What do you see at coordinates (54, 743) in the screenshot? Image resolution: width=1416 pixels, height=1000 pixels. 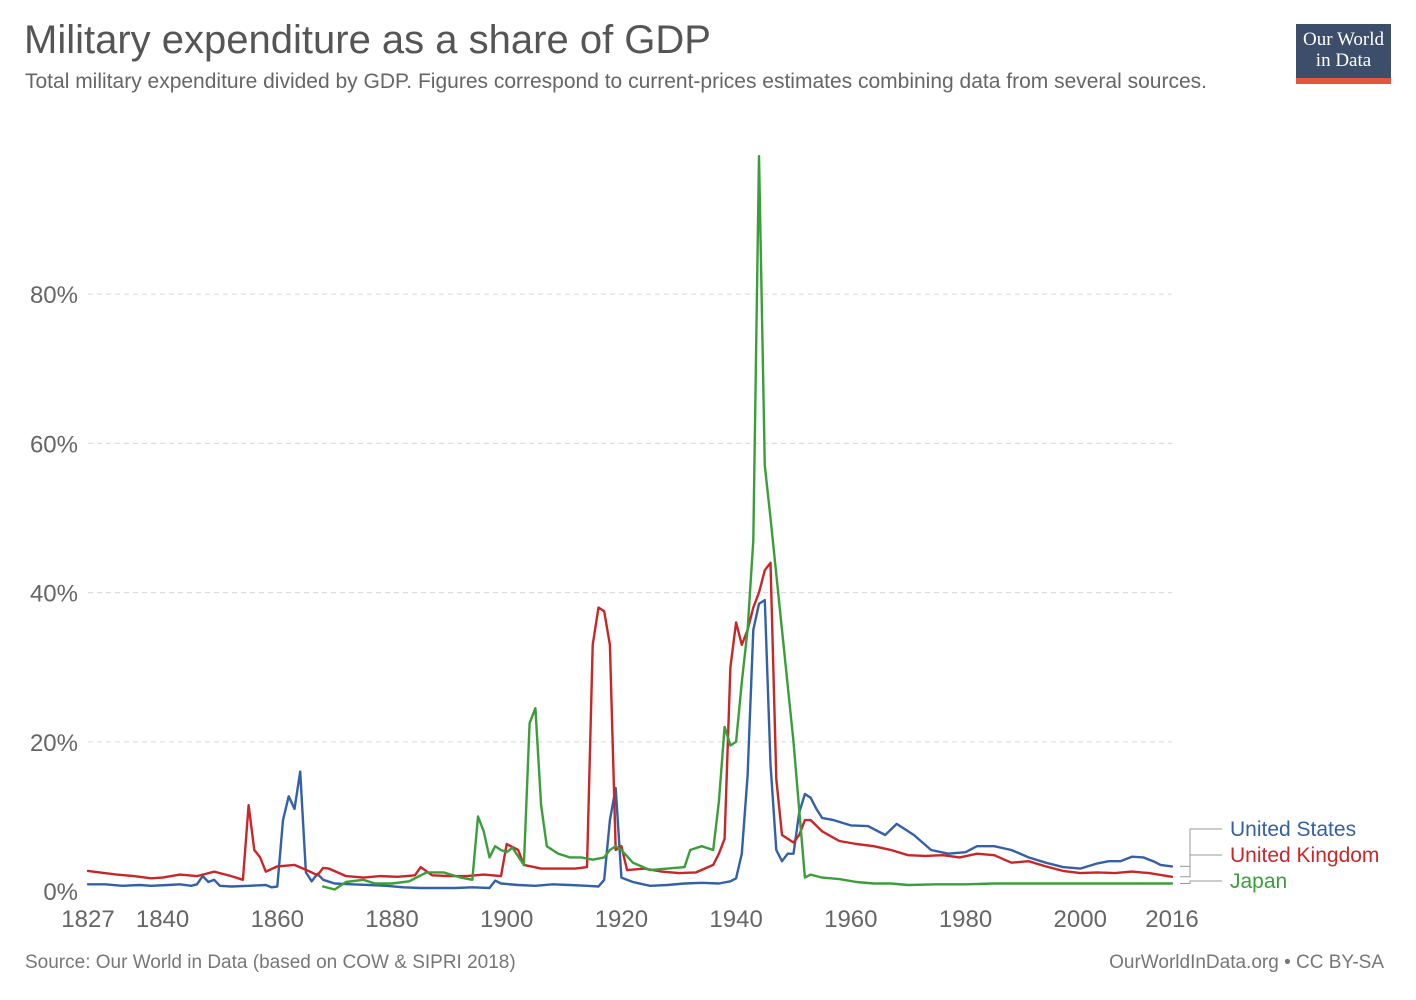 I see `y-tick-label: 20%` at bounding box center [54, 743].